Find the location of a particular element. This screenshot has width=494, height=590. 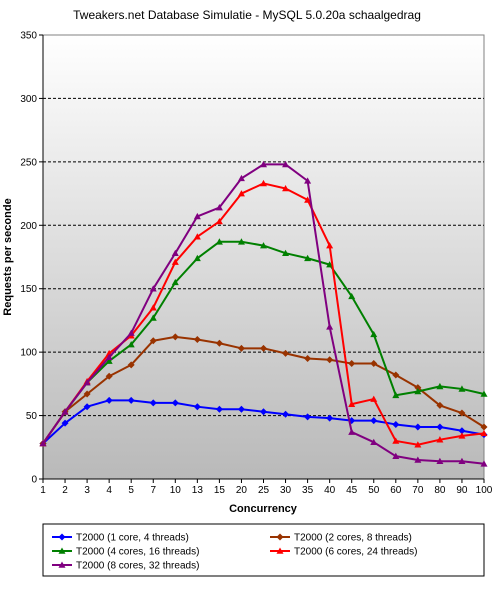

y-tick-label: 150 is located at coordinates (28, 289).